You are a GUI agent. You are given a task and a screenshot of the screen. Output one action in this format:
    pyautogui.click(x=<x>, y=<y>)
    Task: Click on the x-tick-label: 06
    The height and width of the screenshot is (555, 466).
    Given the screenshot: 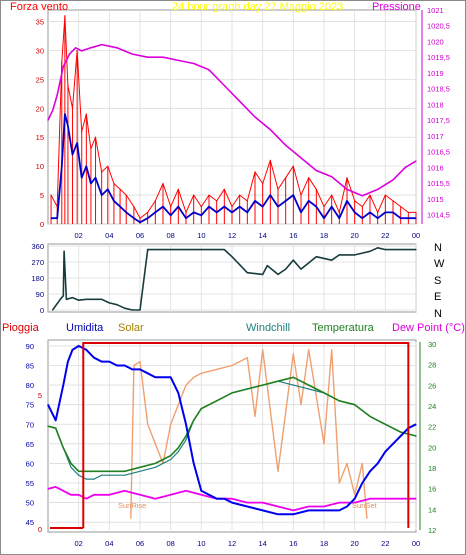 What is the action you would take?
    pyautogui.click(x=140, y=543)
    